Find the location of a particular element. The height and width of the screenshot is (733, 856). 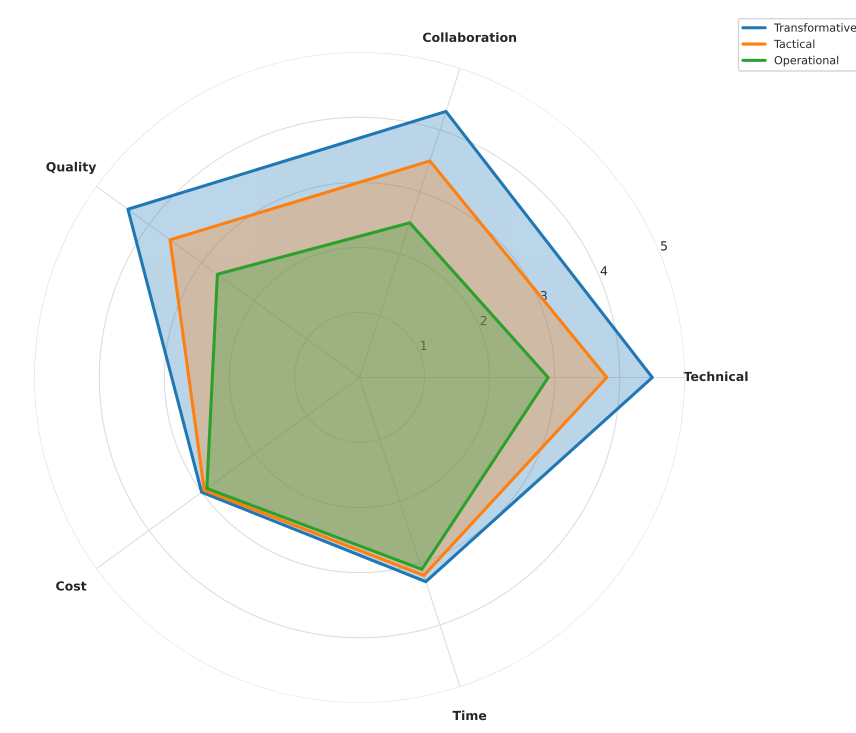

legend-label: Tactical is located at coordinates (794, 43).